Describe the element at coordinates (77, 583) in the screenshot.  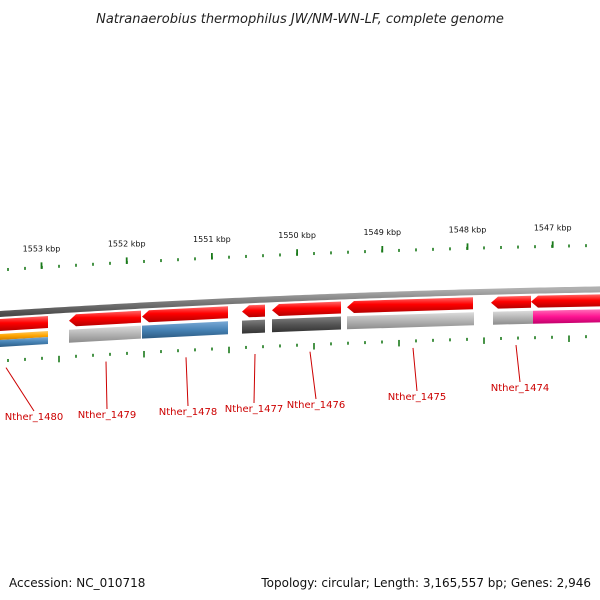
I see `accession-text: Accession: NC_010718` at that location.